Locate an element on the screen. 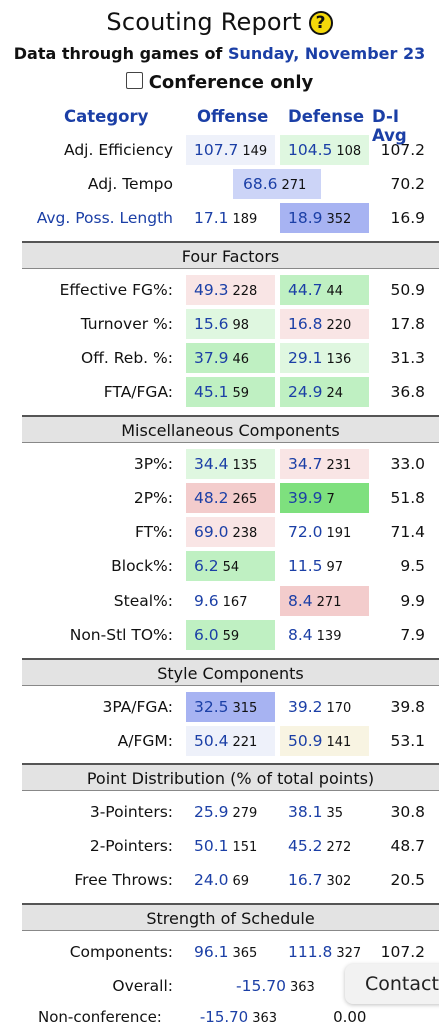 This screenshot has height=1026, width=439. row-ft-pct-defense-value: 72.0 is located at coordinates (305, 532).